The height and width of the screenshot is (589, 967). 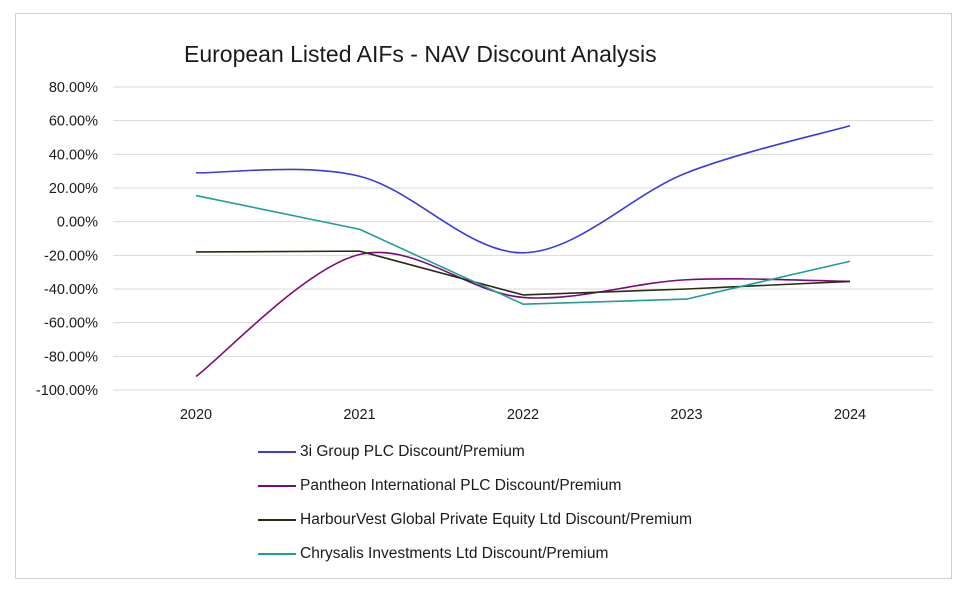 What do you see at coordinates (71, 290) in the screenshot?
I see `y-tick-label: -40.00%` at bounding box center [71, 290].